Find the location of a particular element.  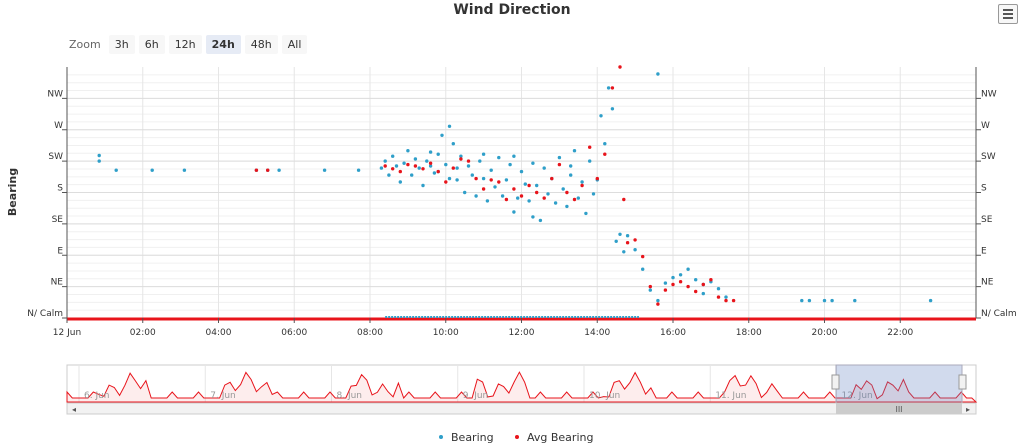

x-tick-label: 12 Jun is located at coordinates (67, 333).